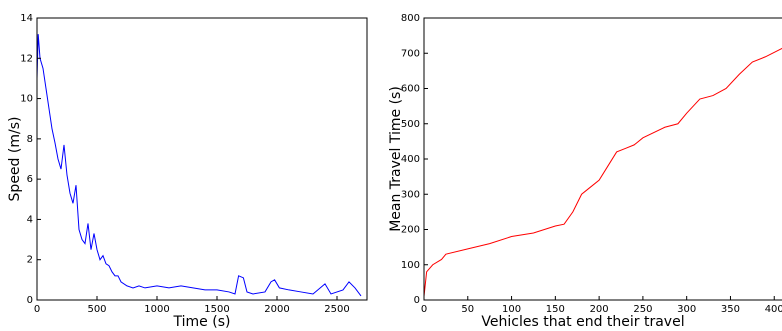  I want to click on x-tick-label: 200, so click(599, 309).